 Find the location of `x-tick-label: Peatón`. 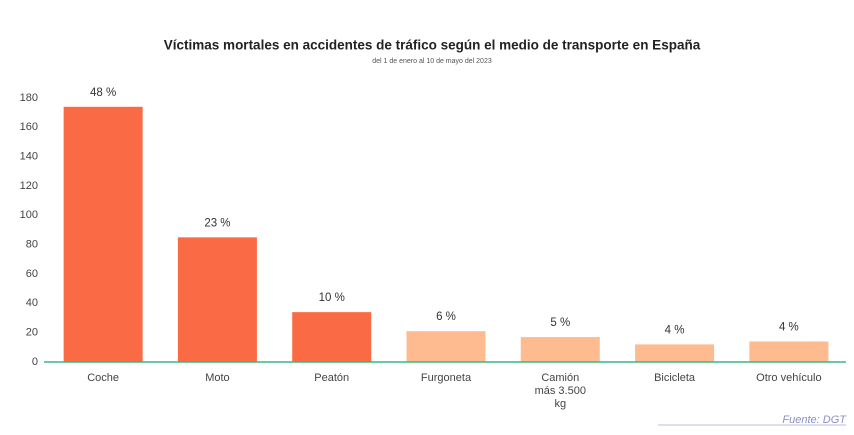

x-tick-label: Peatón is located at coordinates (331, 378).